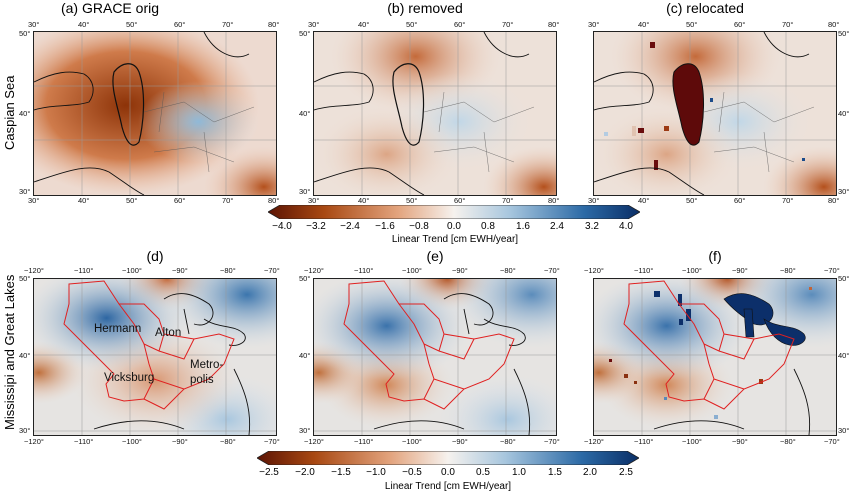 This screenshot has width=850, height=498. I want to click on tick-x-b-top-5: 80°, so click(554, 24).